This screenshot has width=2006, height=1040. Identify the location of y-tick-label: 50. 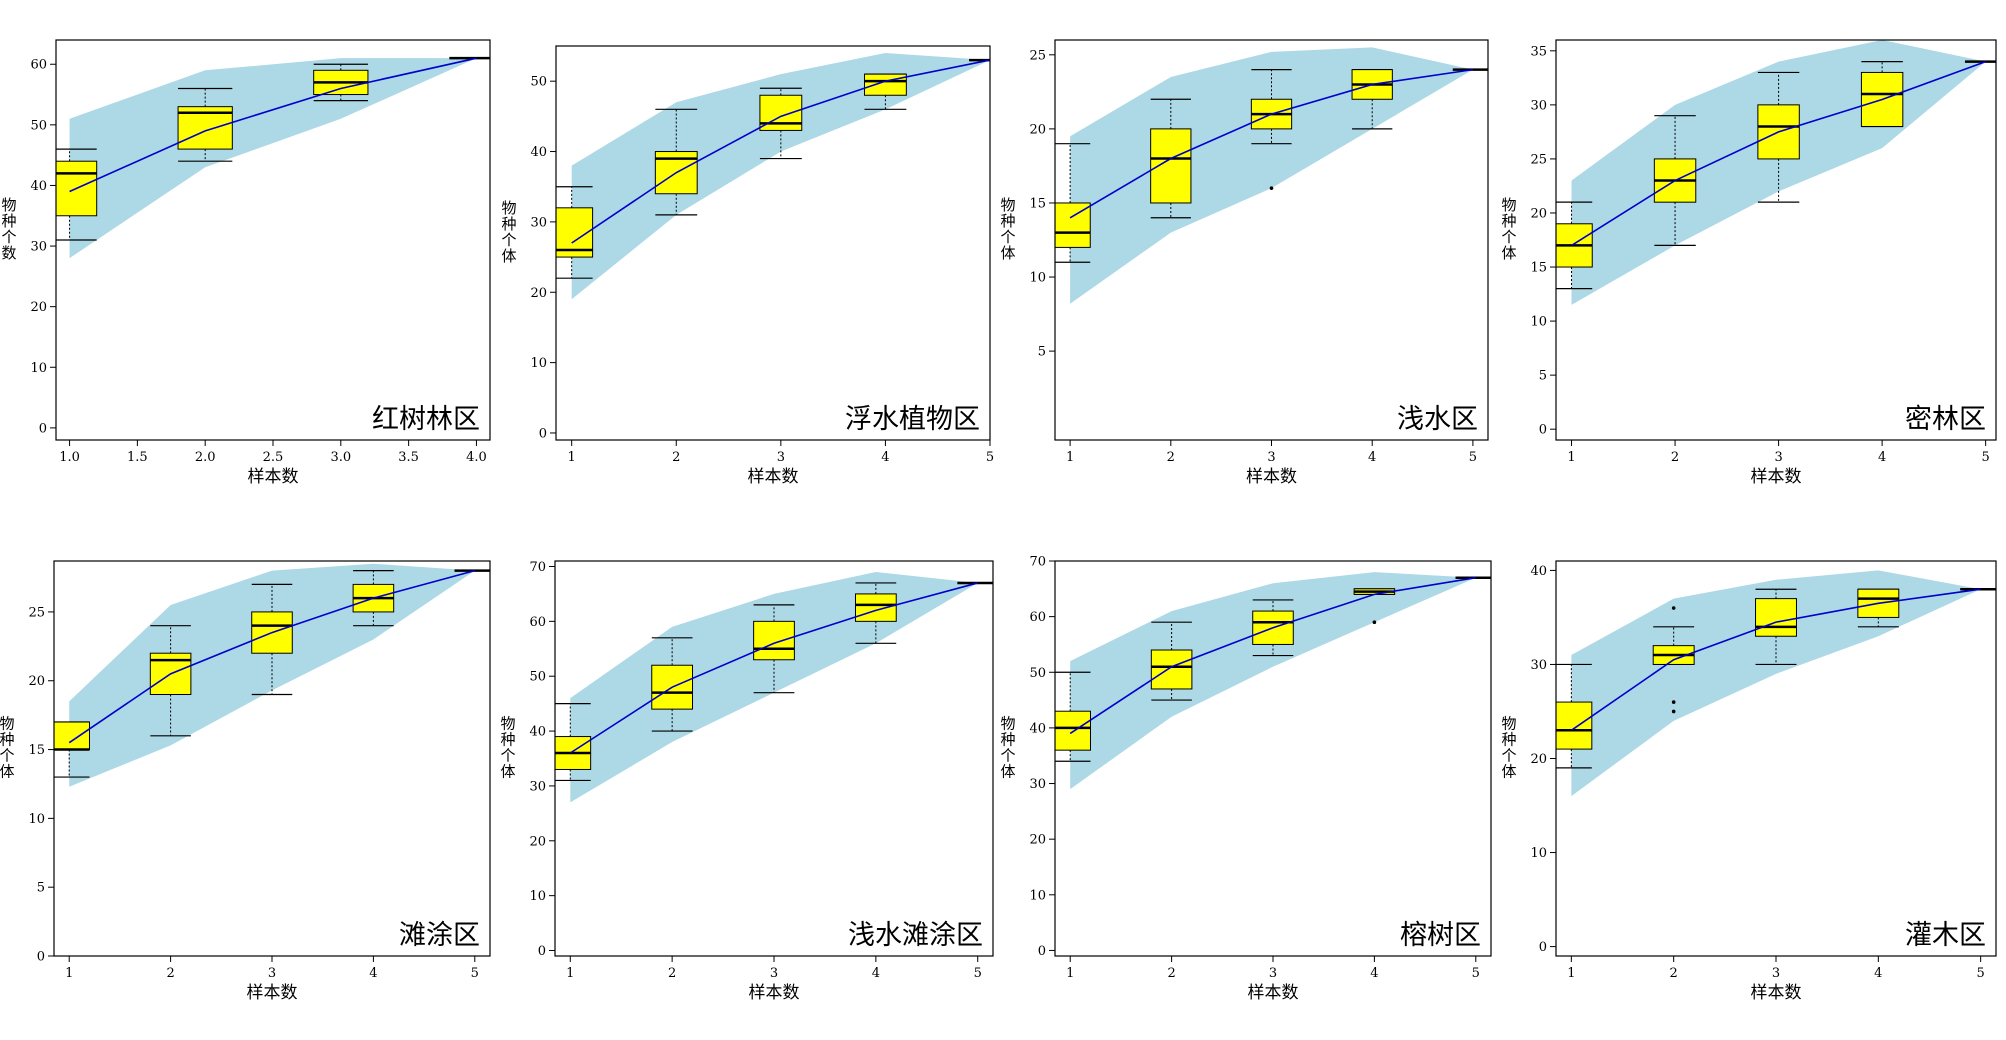
(38, 125).